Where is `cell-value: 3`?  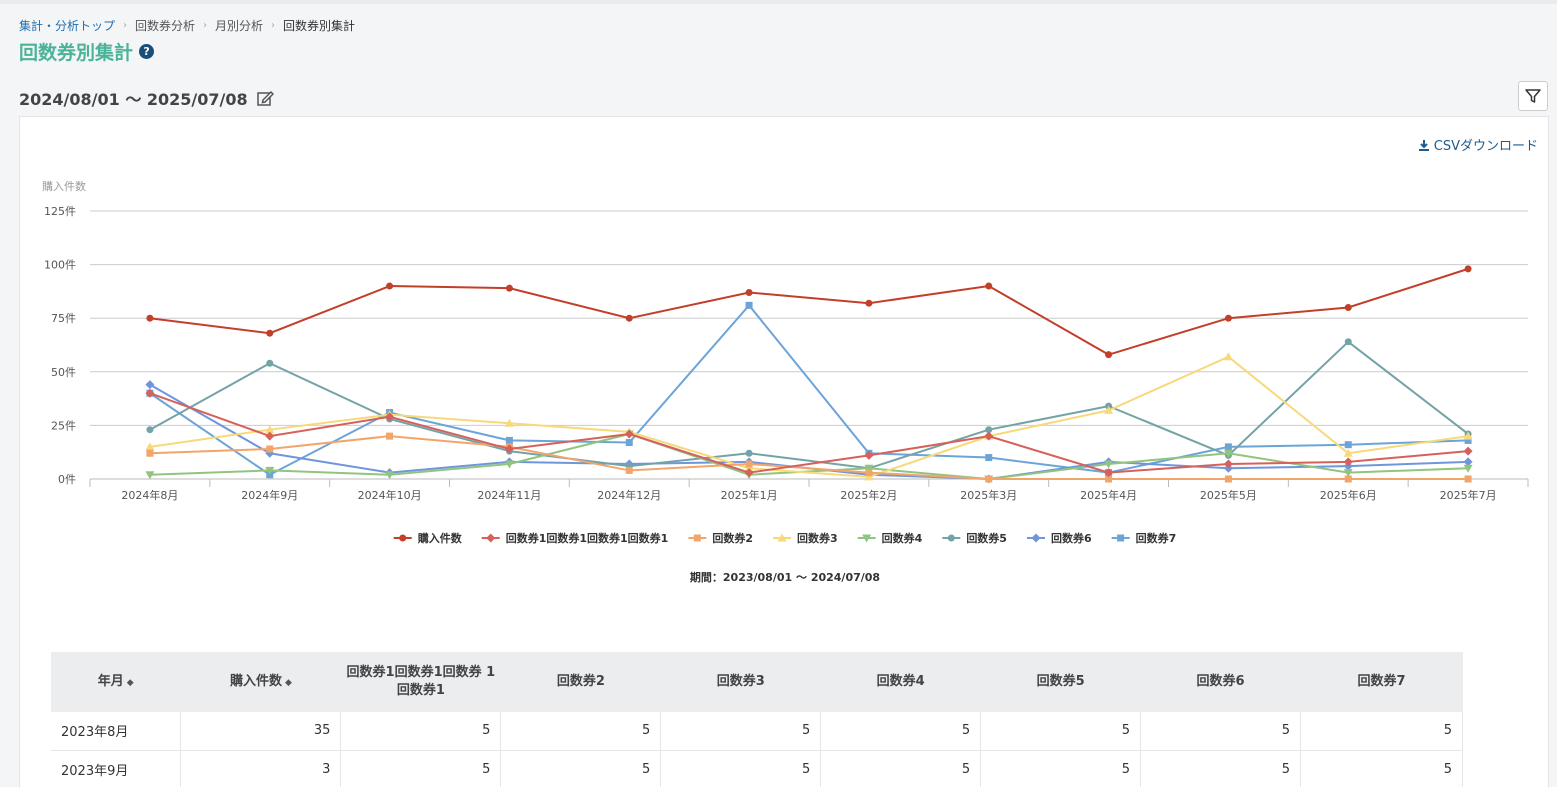 cell-value: 3 is located at coordinates (261, 768).